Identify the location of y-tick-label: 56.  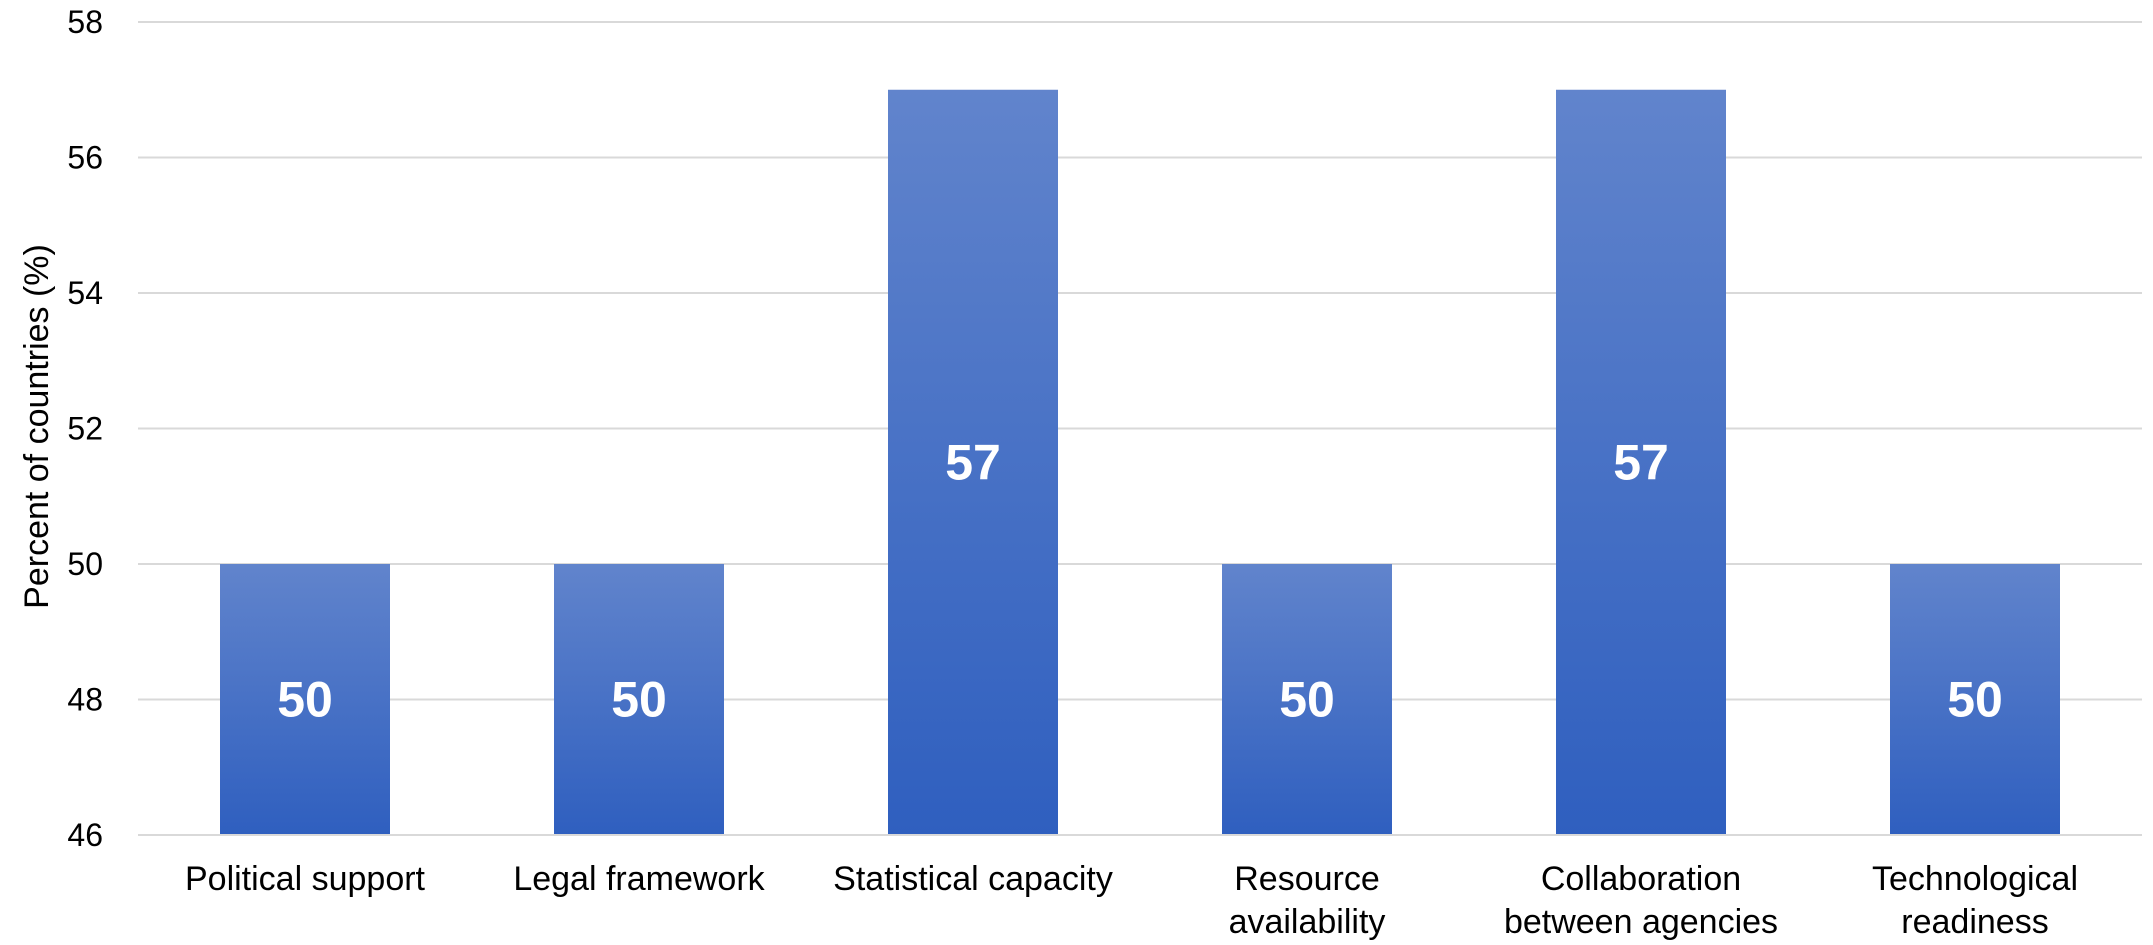
(85, 158).